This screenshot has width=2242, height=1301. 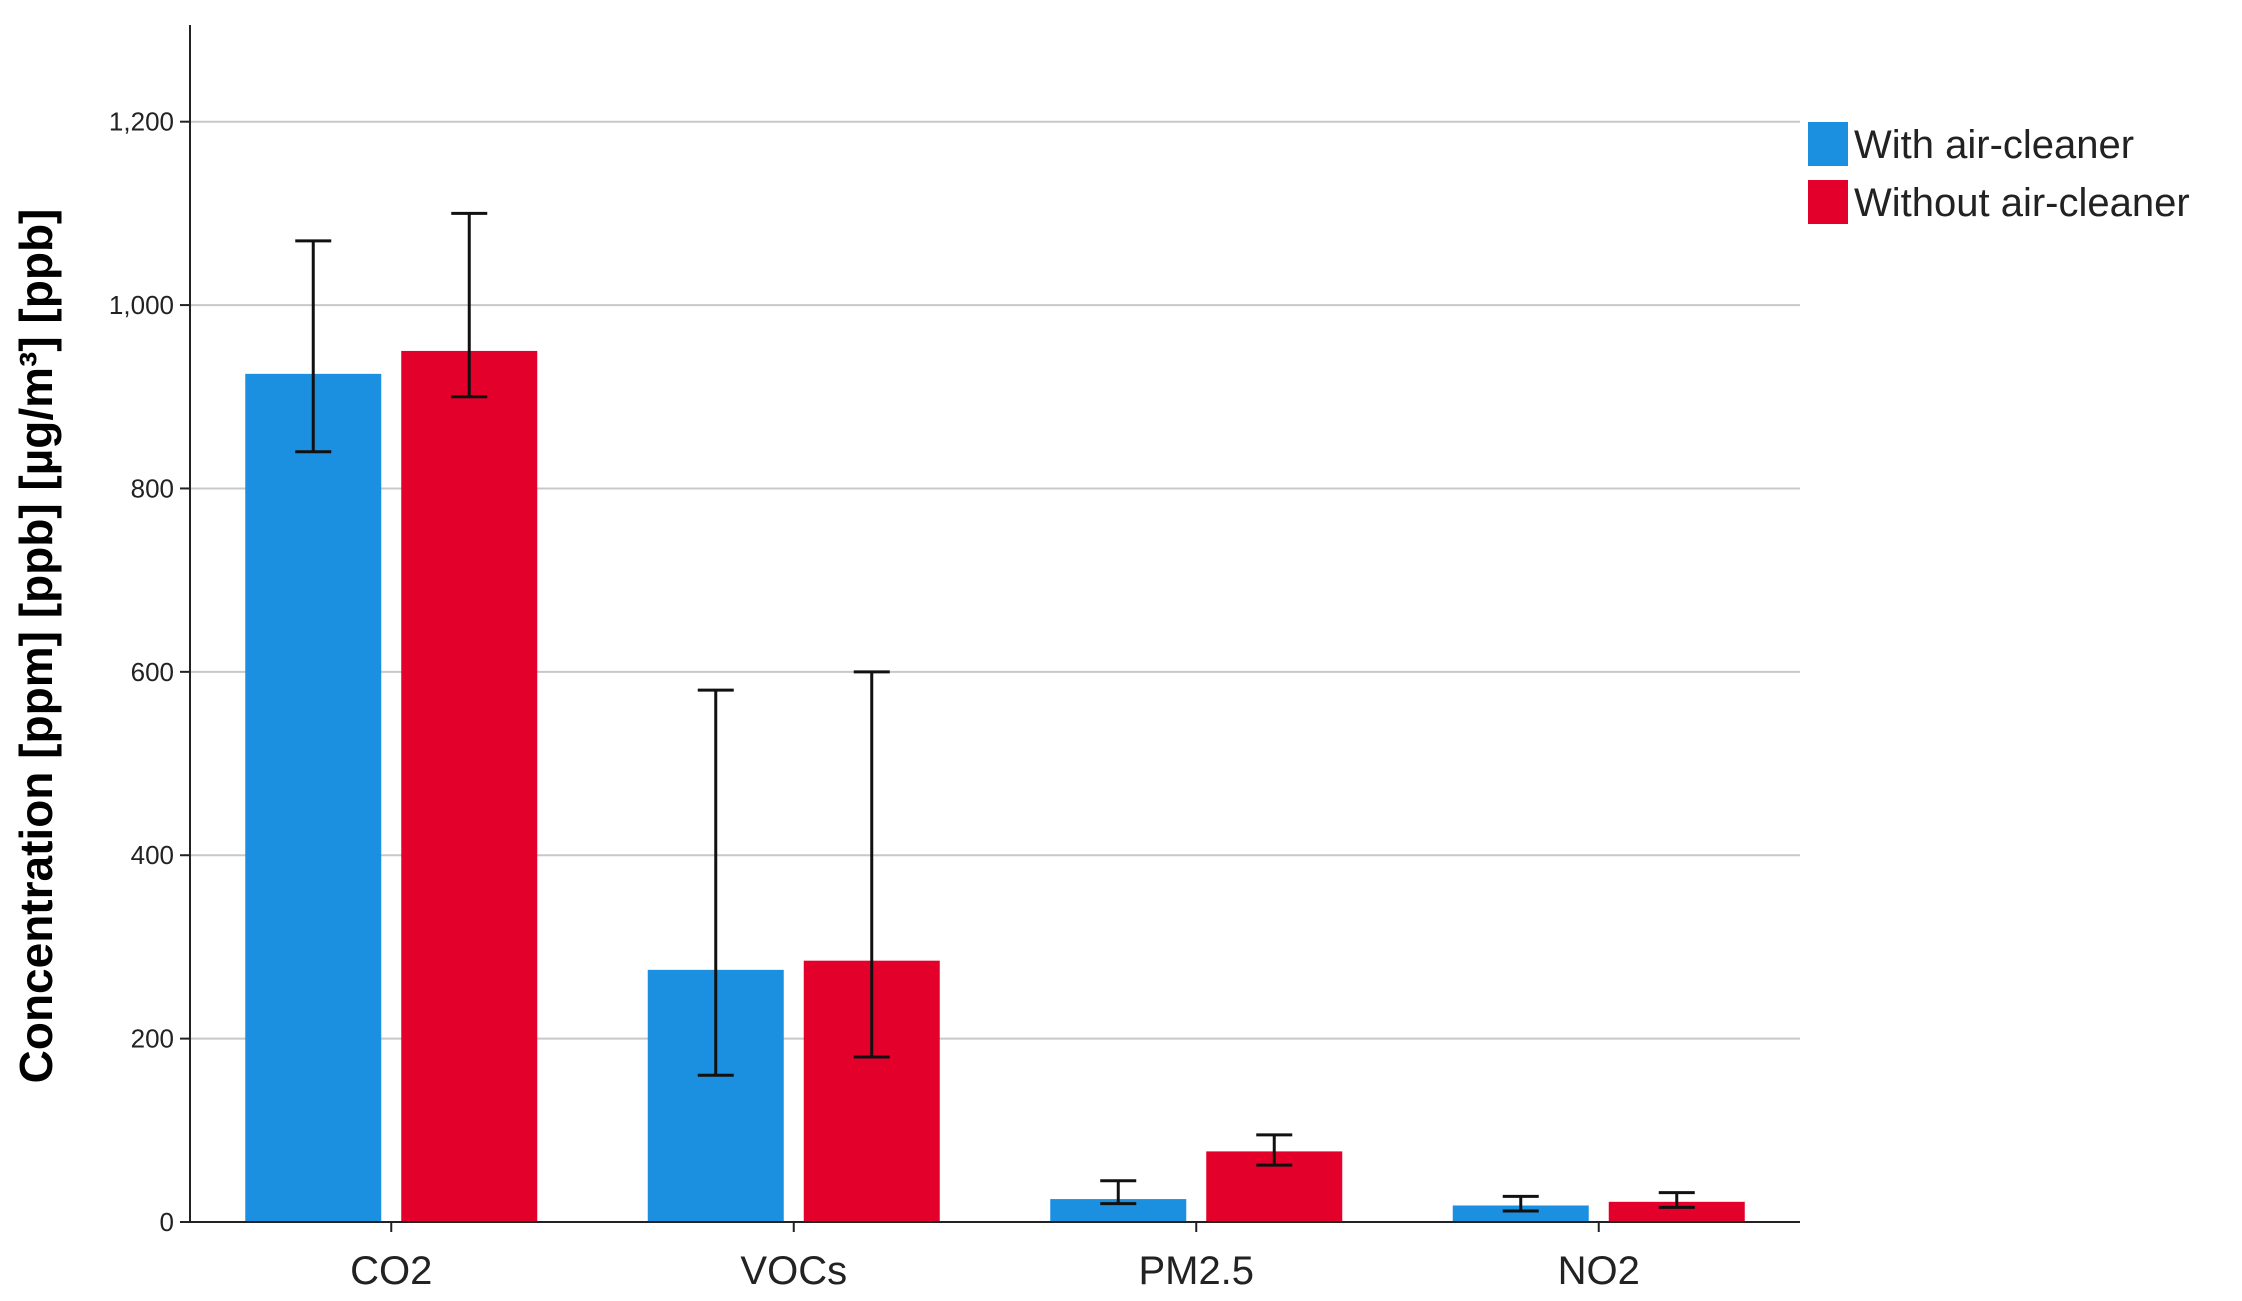 What do you see at coordinates (995, 1257) in the screenshot?
I see `x-axis-ticks: CO2 VOCs PM2.5 NO2` at bounding box center [995, 1257].